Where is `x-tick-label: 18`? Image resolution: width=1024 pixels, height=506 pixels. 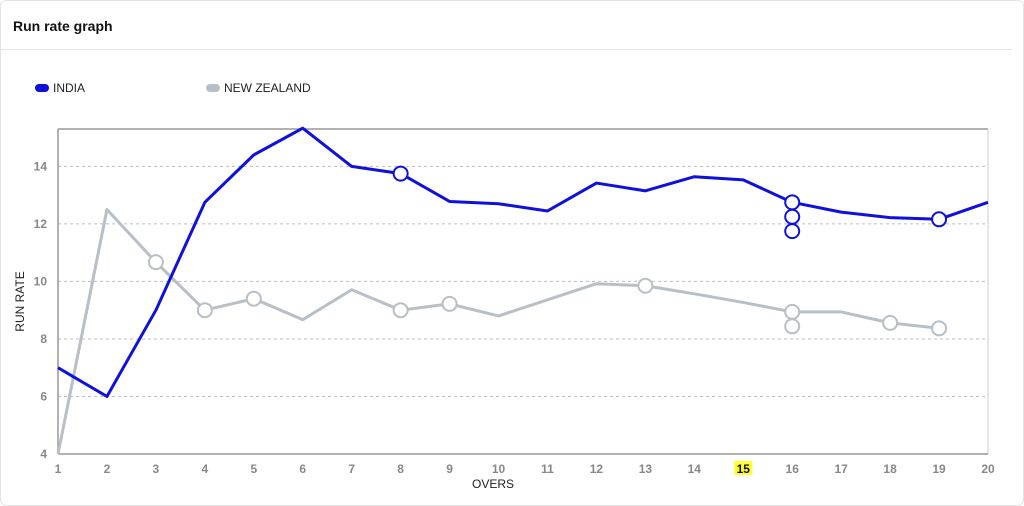 x-tick-label: 18 is located at coordinates (890, 469).